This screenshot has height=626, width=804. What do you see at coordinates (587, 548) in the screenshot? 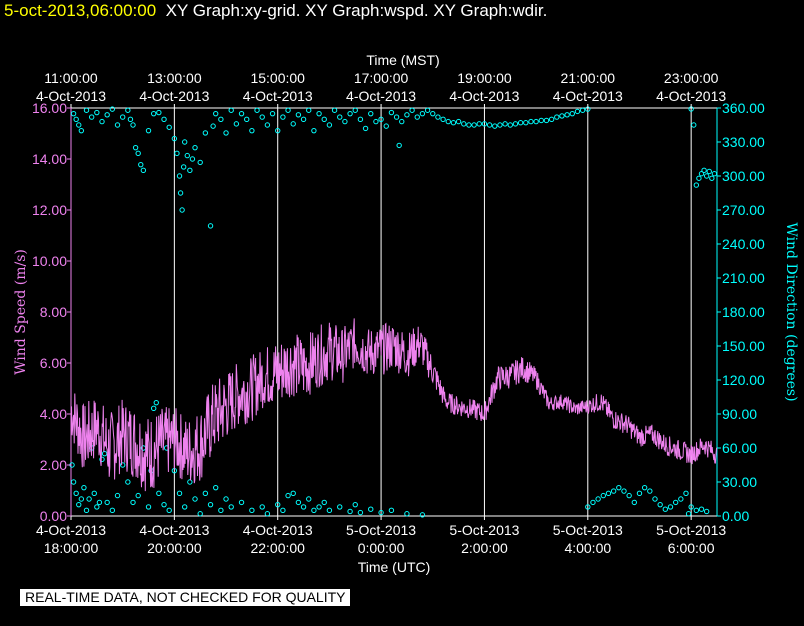
I see `bottom-tick-time: 4:00:00` at bounding box center [587, 548].